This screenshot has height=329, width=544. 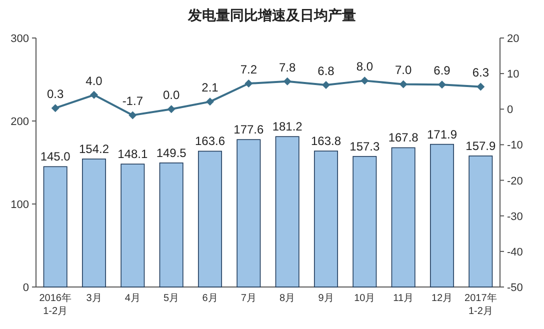 What do you see at coordinates (172, 298) in the screenshot?
I see `x-tick-label: 5月` at bounding box center [172, 298].